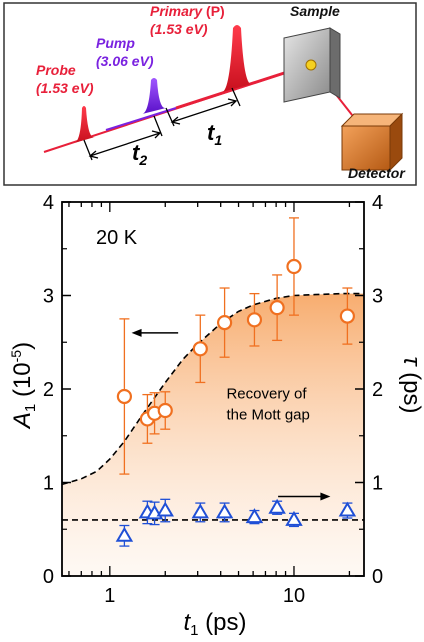 Image resolution: width=424 pixels, height=642 pixels. I want to click on pump-label: Pump, so click(115, 43).